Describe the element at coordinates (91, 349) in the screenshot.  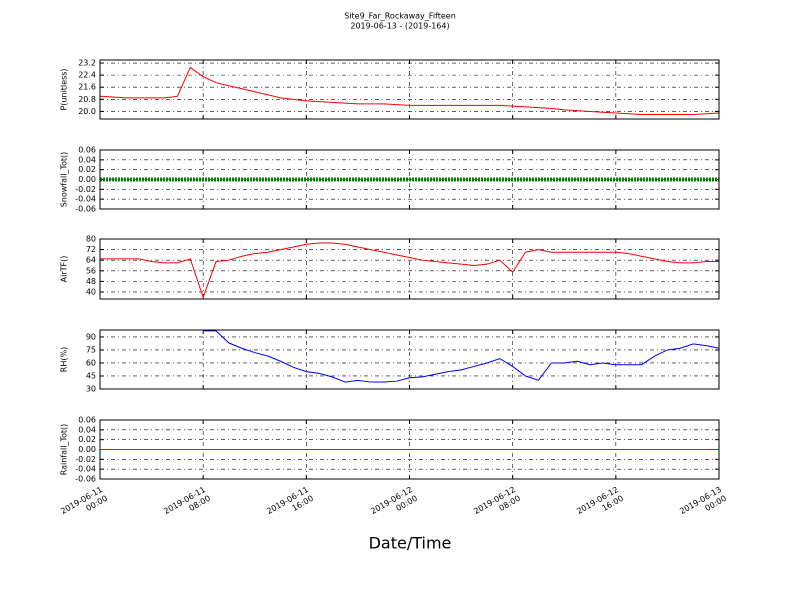
I see `y-tick-label: 75` at that location.